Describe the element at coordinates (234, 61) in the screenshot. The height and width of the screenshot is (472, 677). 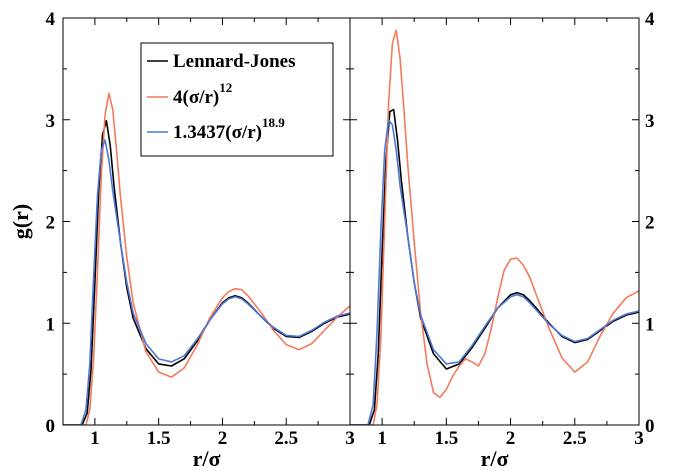
I see `legend-label-lennard-jones: Lennard-Jones` at that location.